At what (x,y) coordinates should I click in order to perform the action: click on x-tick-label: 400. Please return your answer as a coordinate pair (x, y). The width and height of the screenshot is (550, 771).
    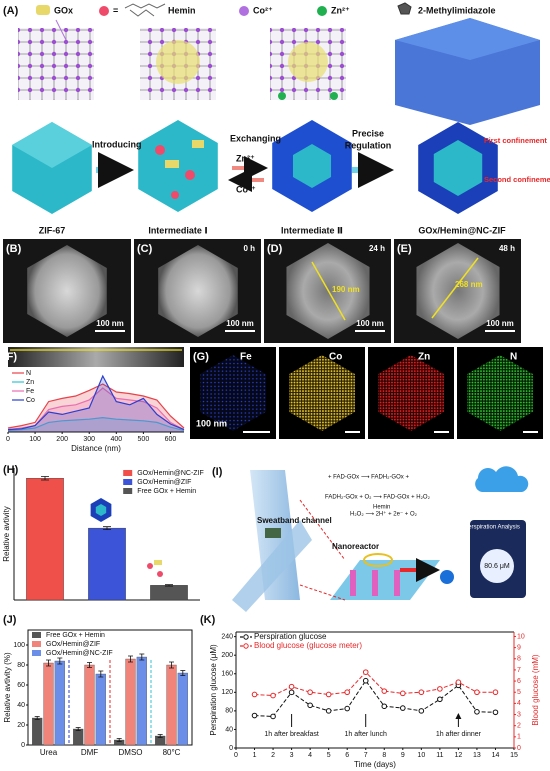
    Looking at the image, I should click on (116, 439).